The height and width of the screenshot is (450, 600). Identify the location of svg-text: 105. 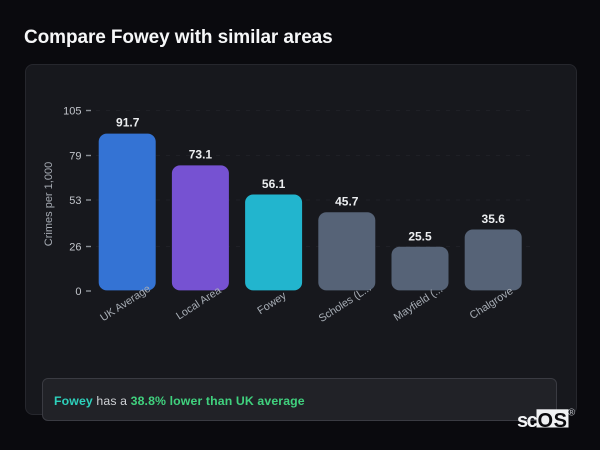
(72, 112).